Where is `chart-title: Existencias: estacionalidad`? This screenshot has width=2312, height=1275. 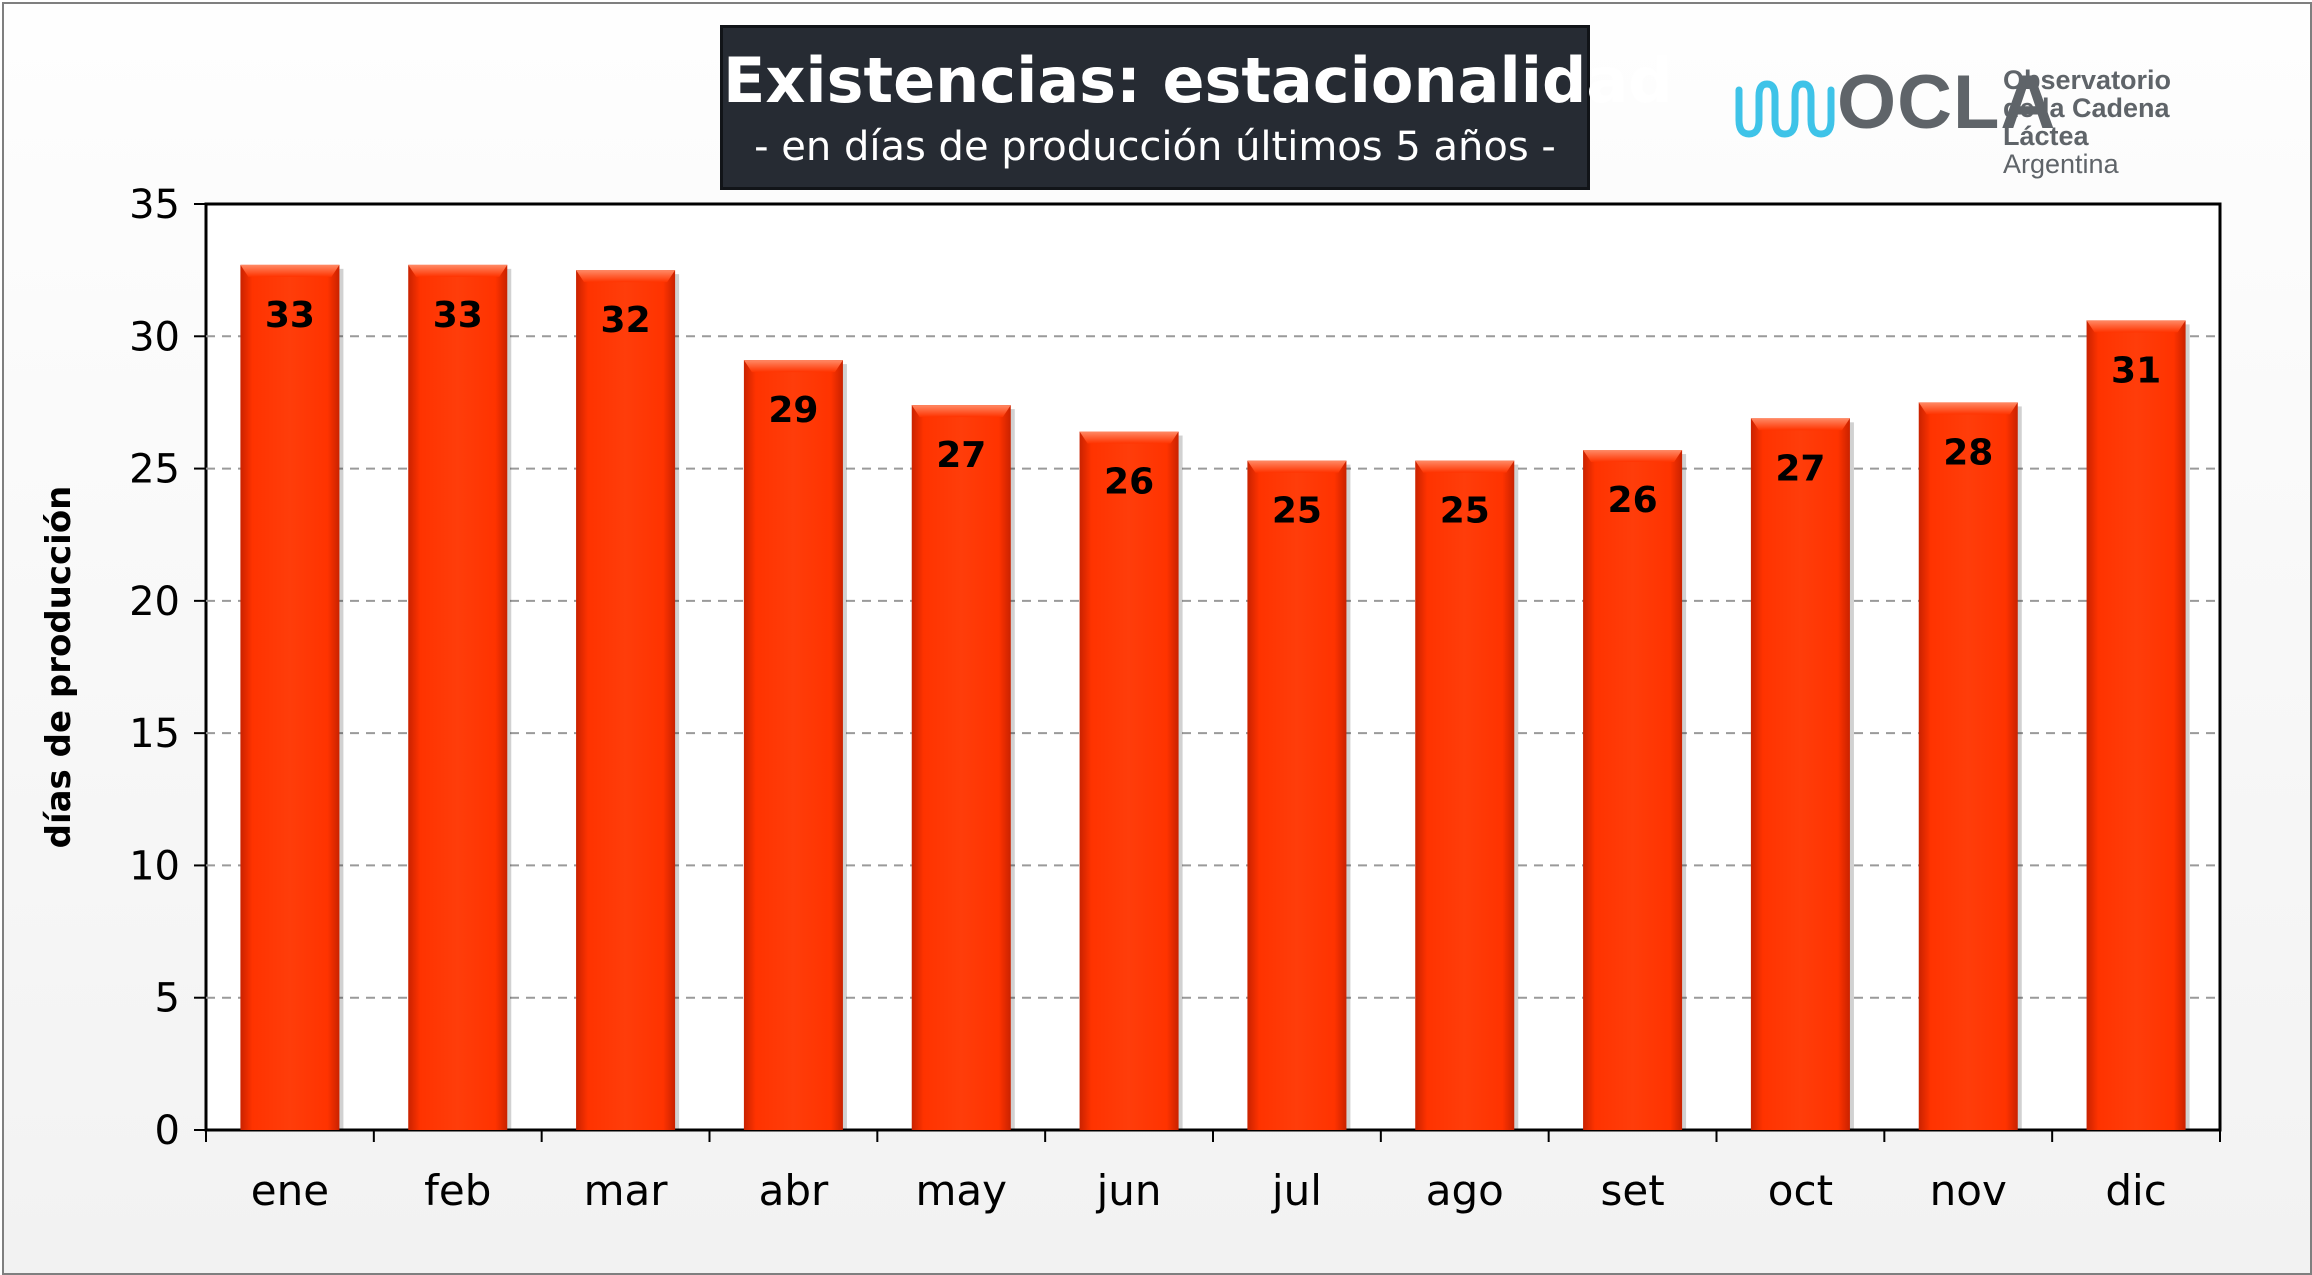
chart-title: Existencias: estacionalidad is located at coordinates (1198, 80).